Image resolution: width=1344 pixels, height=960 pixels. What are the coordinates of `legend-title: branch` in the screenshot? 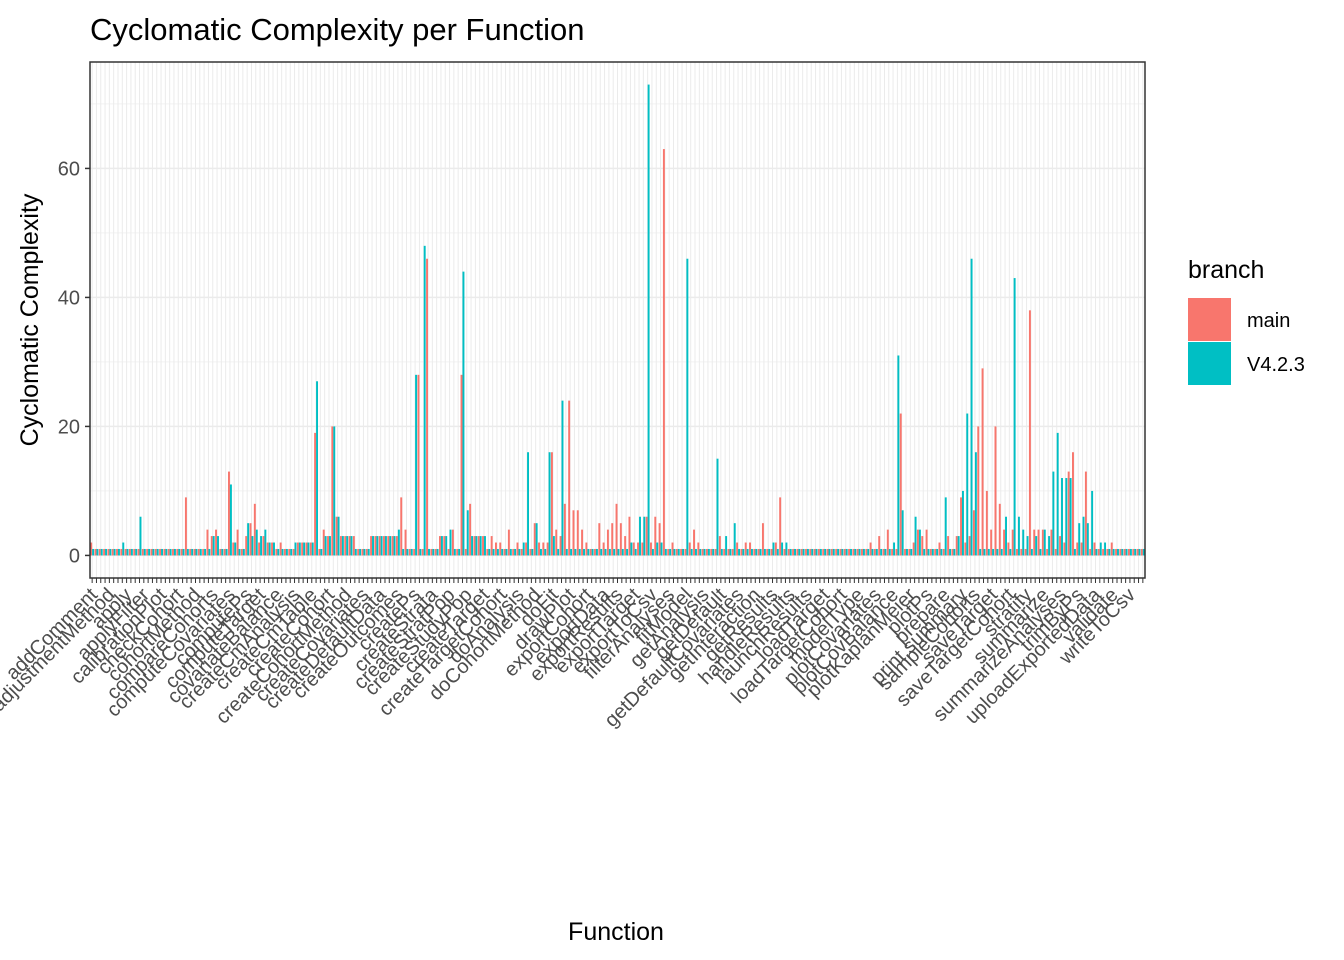 It's located at (1226, 270).